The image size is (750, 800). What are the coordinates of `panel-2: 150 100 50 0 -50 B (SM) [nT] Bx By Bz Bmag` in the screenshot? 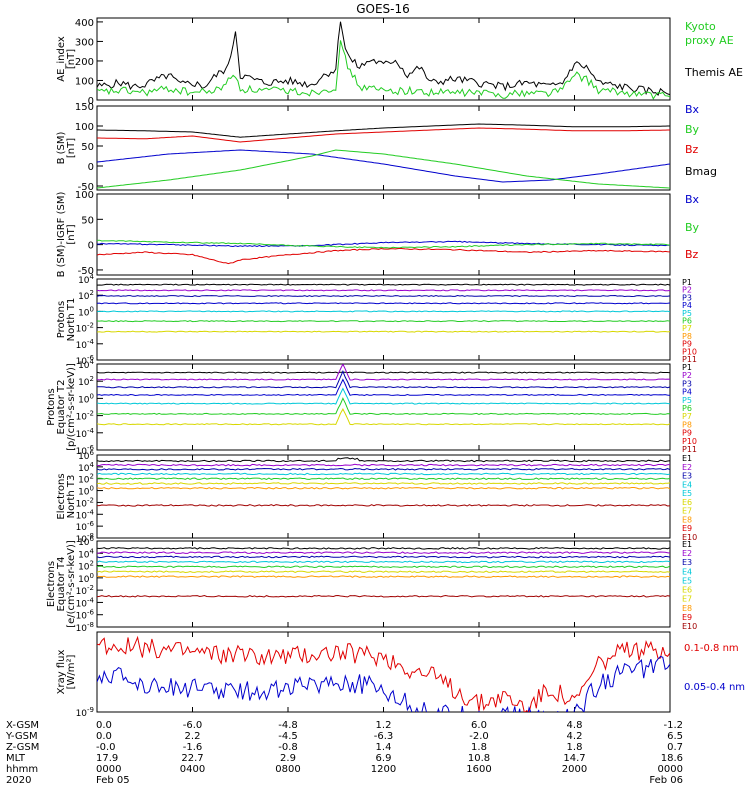 It's located at (386, 147).